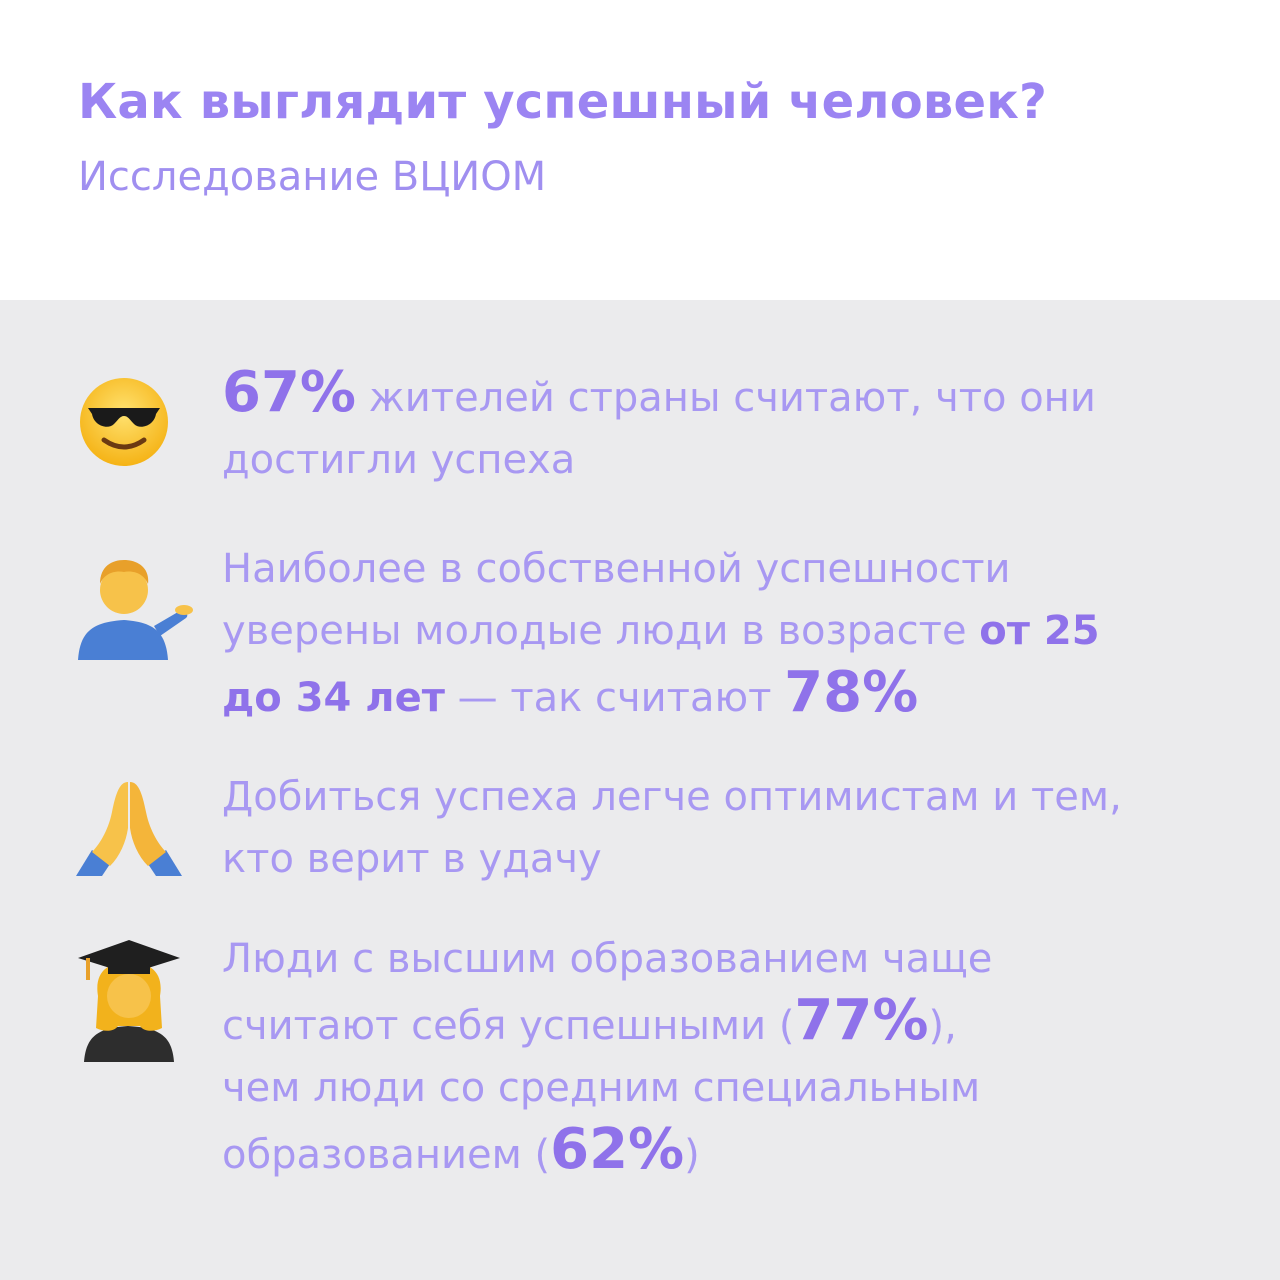 This screenshot has height=1280, width=1280. Describe the element at coordinates (129, 999) in the screenshot. I see `woman-student-icon` at that location.